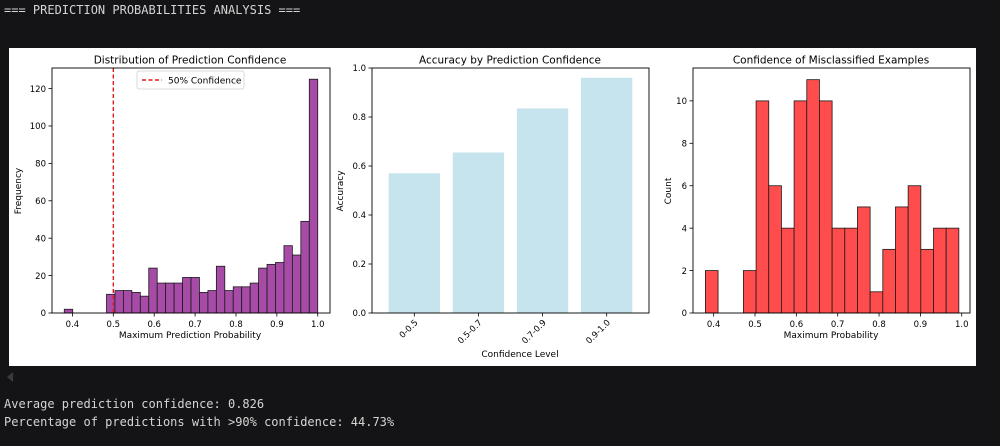  Describe the element at coordinates (684, 145) in the screenshot. I see `y-tick-label: 8` at that location.